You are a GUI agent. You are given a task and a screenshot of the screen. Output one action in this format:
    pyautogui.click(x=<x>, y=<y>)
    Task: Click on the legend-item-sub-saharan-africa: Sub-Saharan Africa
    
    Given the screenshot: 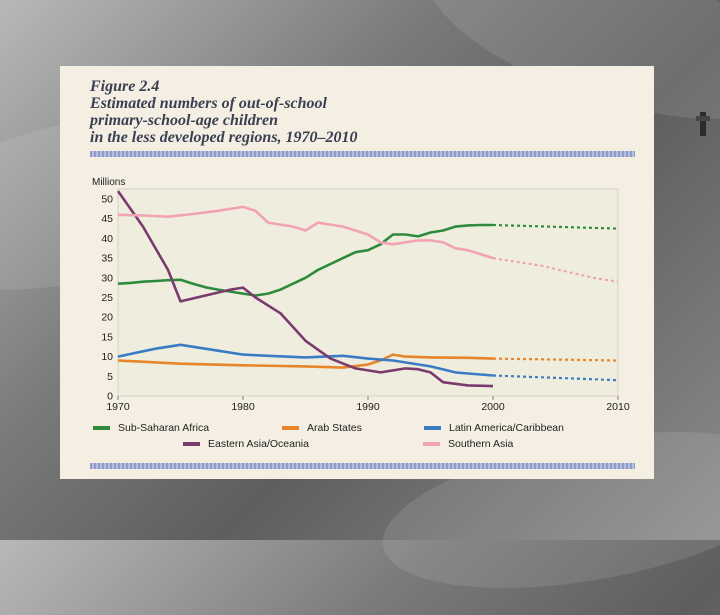 What is the action you would take?
    pyautogui.click(x=151, y=428)
    